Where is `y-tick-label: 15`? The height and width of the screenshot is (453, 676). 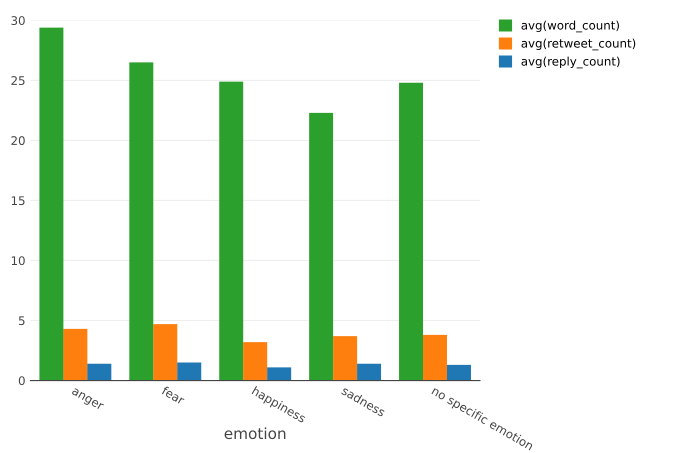 y-tick-label: 15 is located at coordinates (18, 201).